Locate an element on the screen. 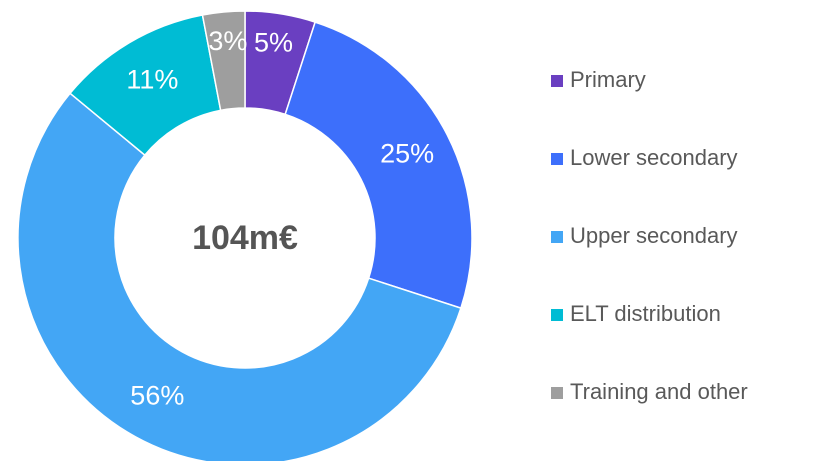 The height and width of the screenshot is (461, 835). value-label: 3% is located at coordinates (227, 41).